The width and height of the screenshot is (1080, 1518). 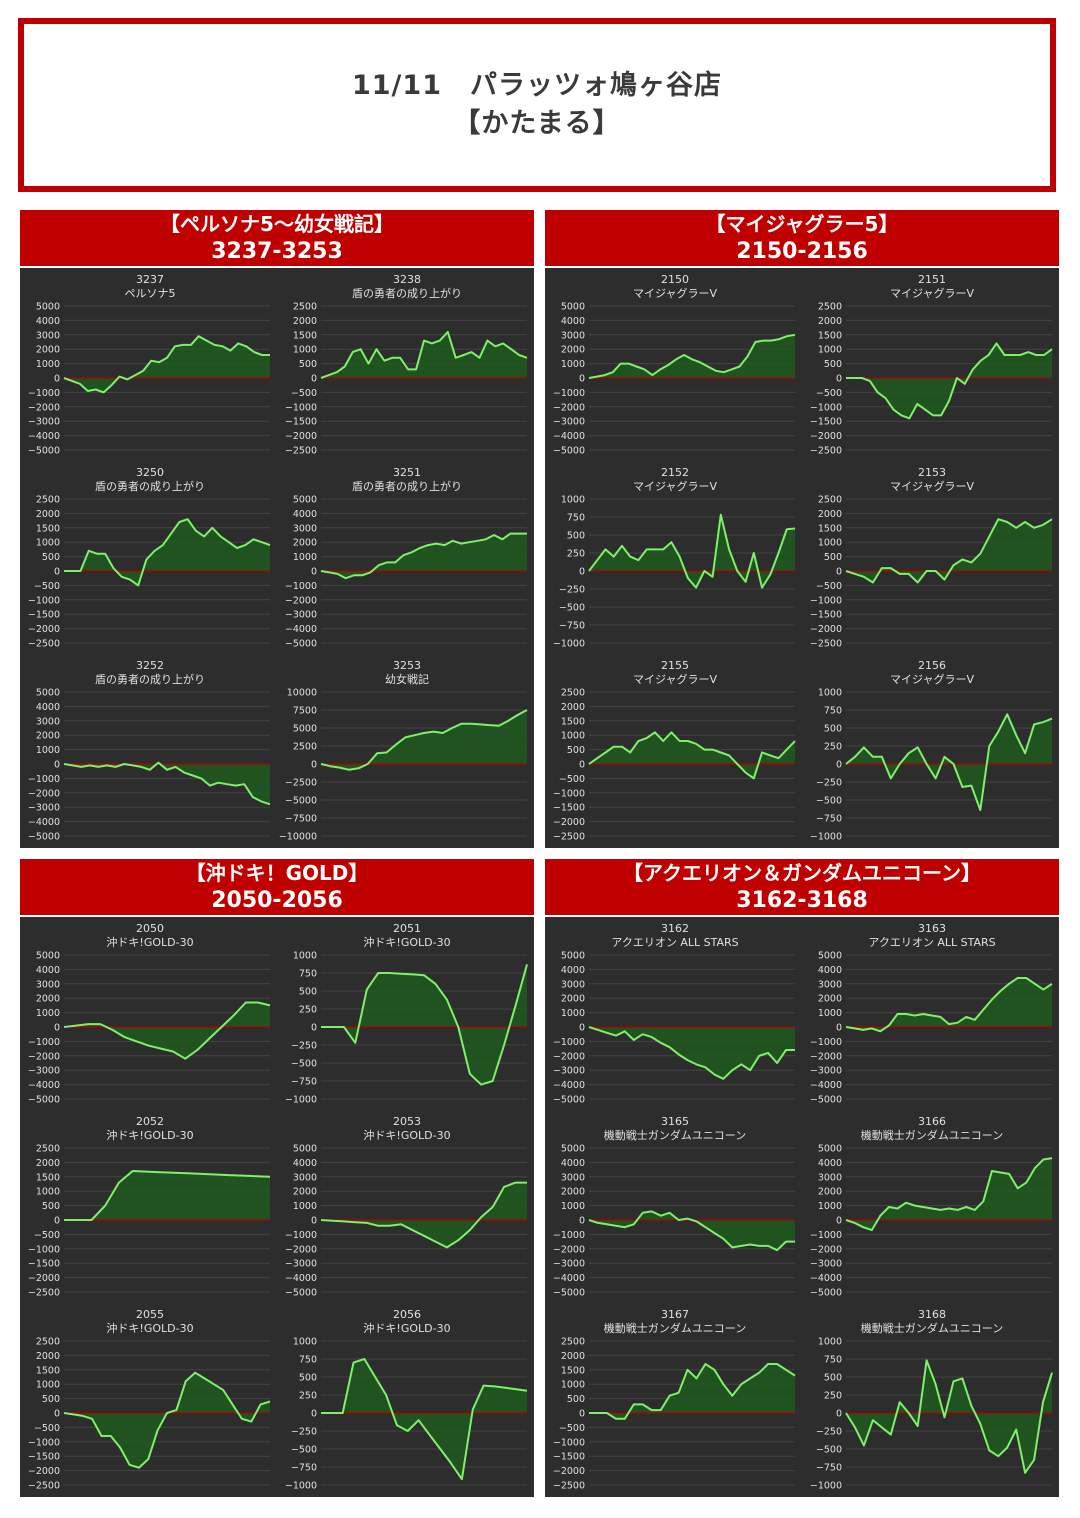 What do you see at coordinates (802, 873) in the screenshot?
I see `panel-title: 【アクエリオン＆ガンダムユニコーン】` at bounding box center [802, 873].